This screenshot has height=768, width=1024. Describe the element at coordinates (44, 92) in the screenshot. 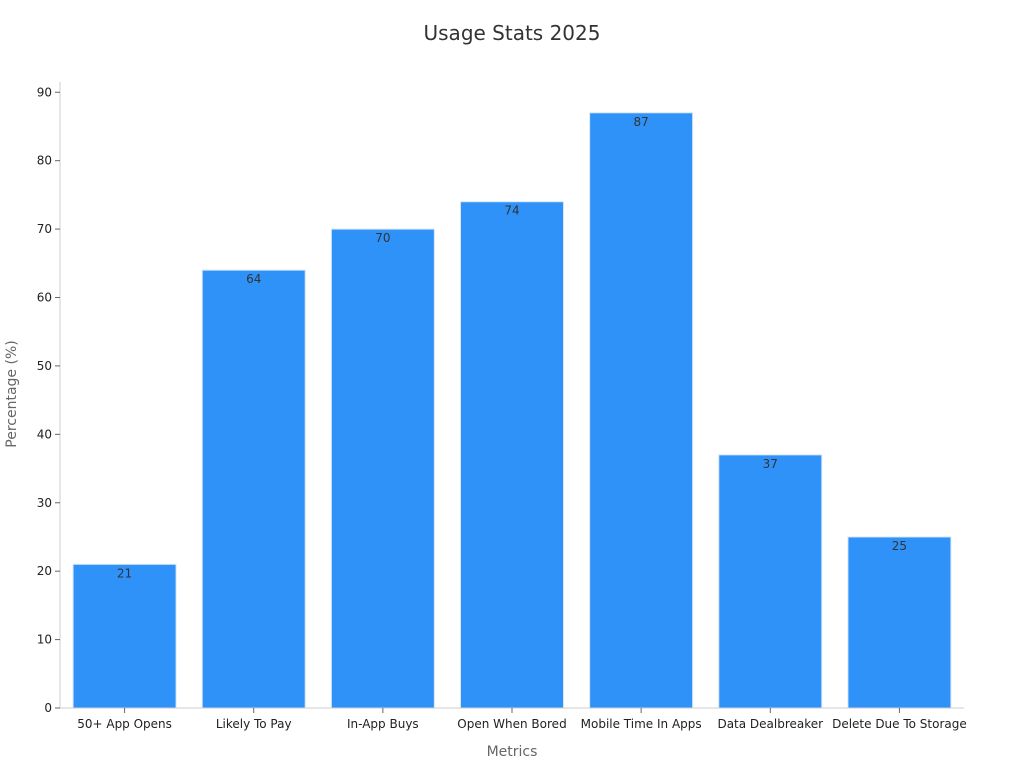

I see `y-tick-label: 90` at that location.